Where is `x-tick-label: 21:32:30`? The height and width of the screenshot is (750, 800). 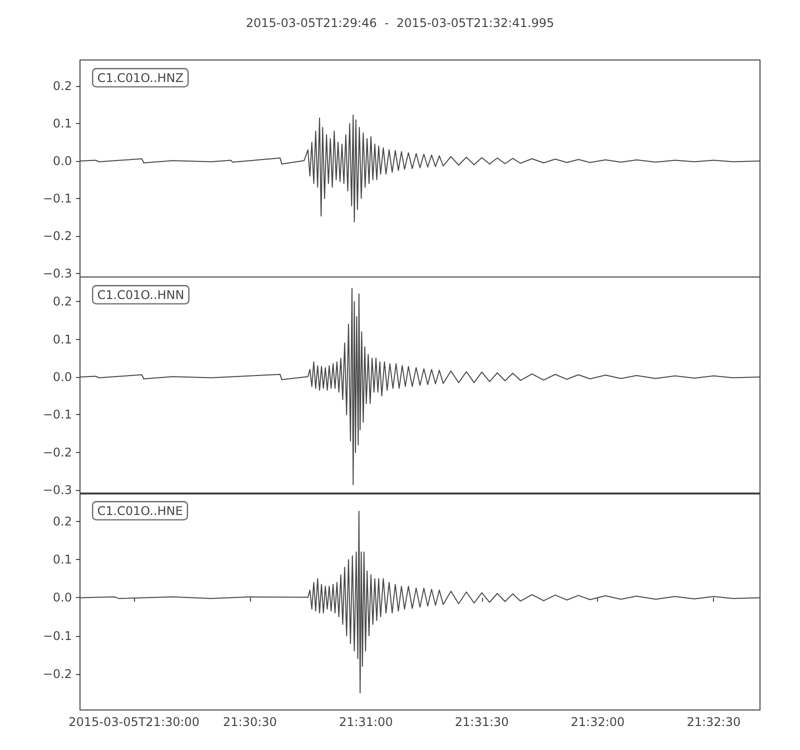
x-tick-label: 21:32:30 is located at coordinates (713, 722).